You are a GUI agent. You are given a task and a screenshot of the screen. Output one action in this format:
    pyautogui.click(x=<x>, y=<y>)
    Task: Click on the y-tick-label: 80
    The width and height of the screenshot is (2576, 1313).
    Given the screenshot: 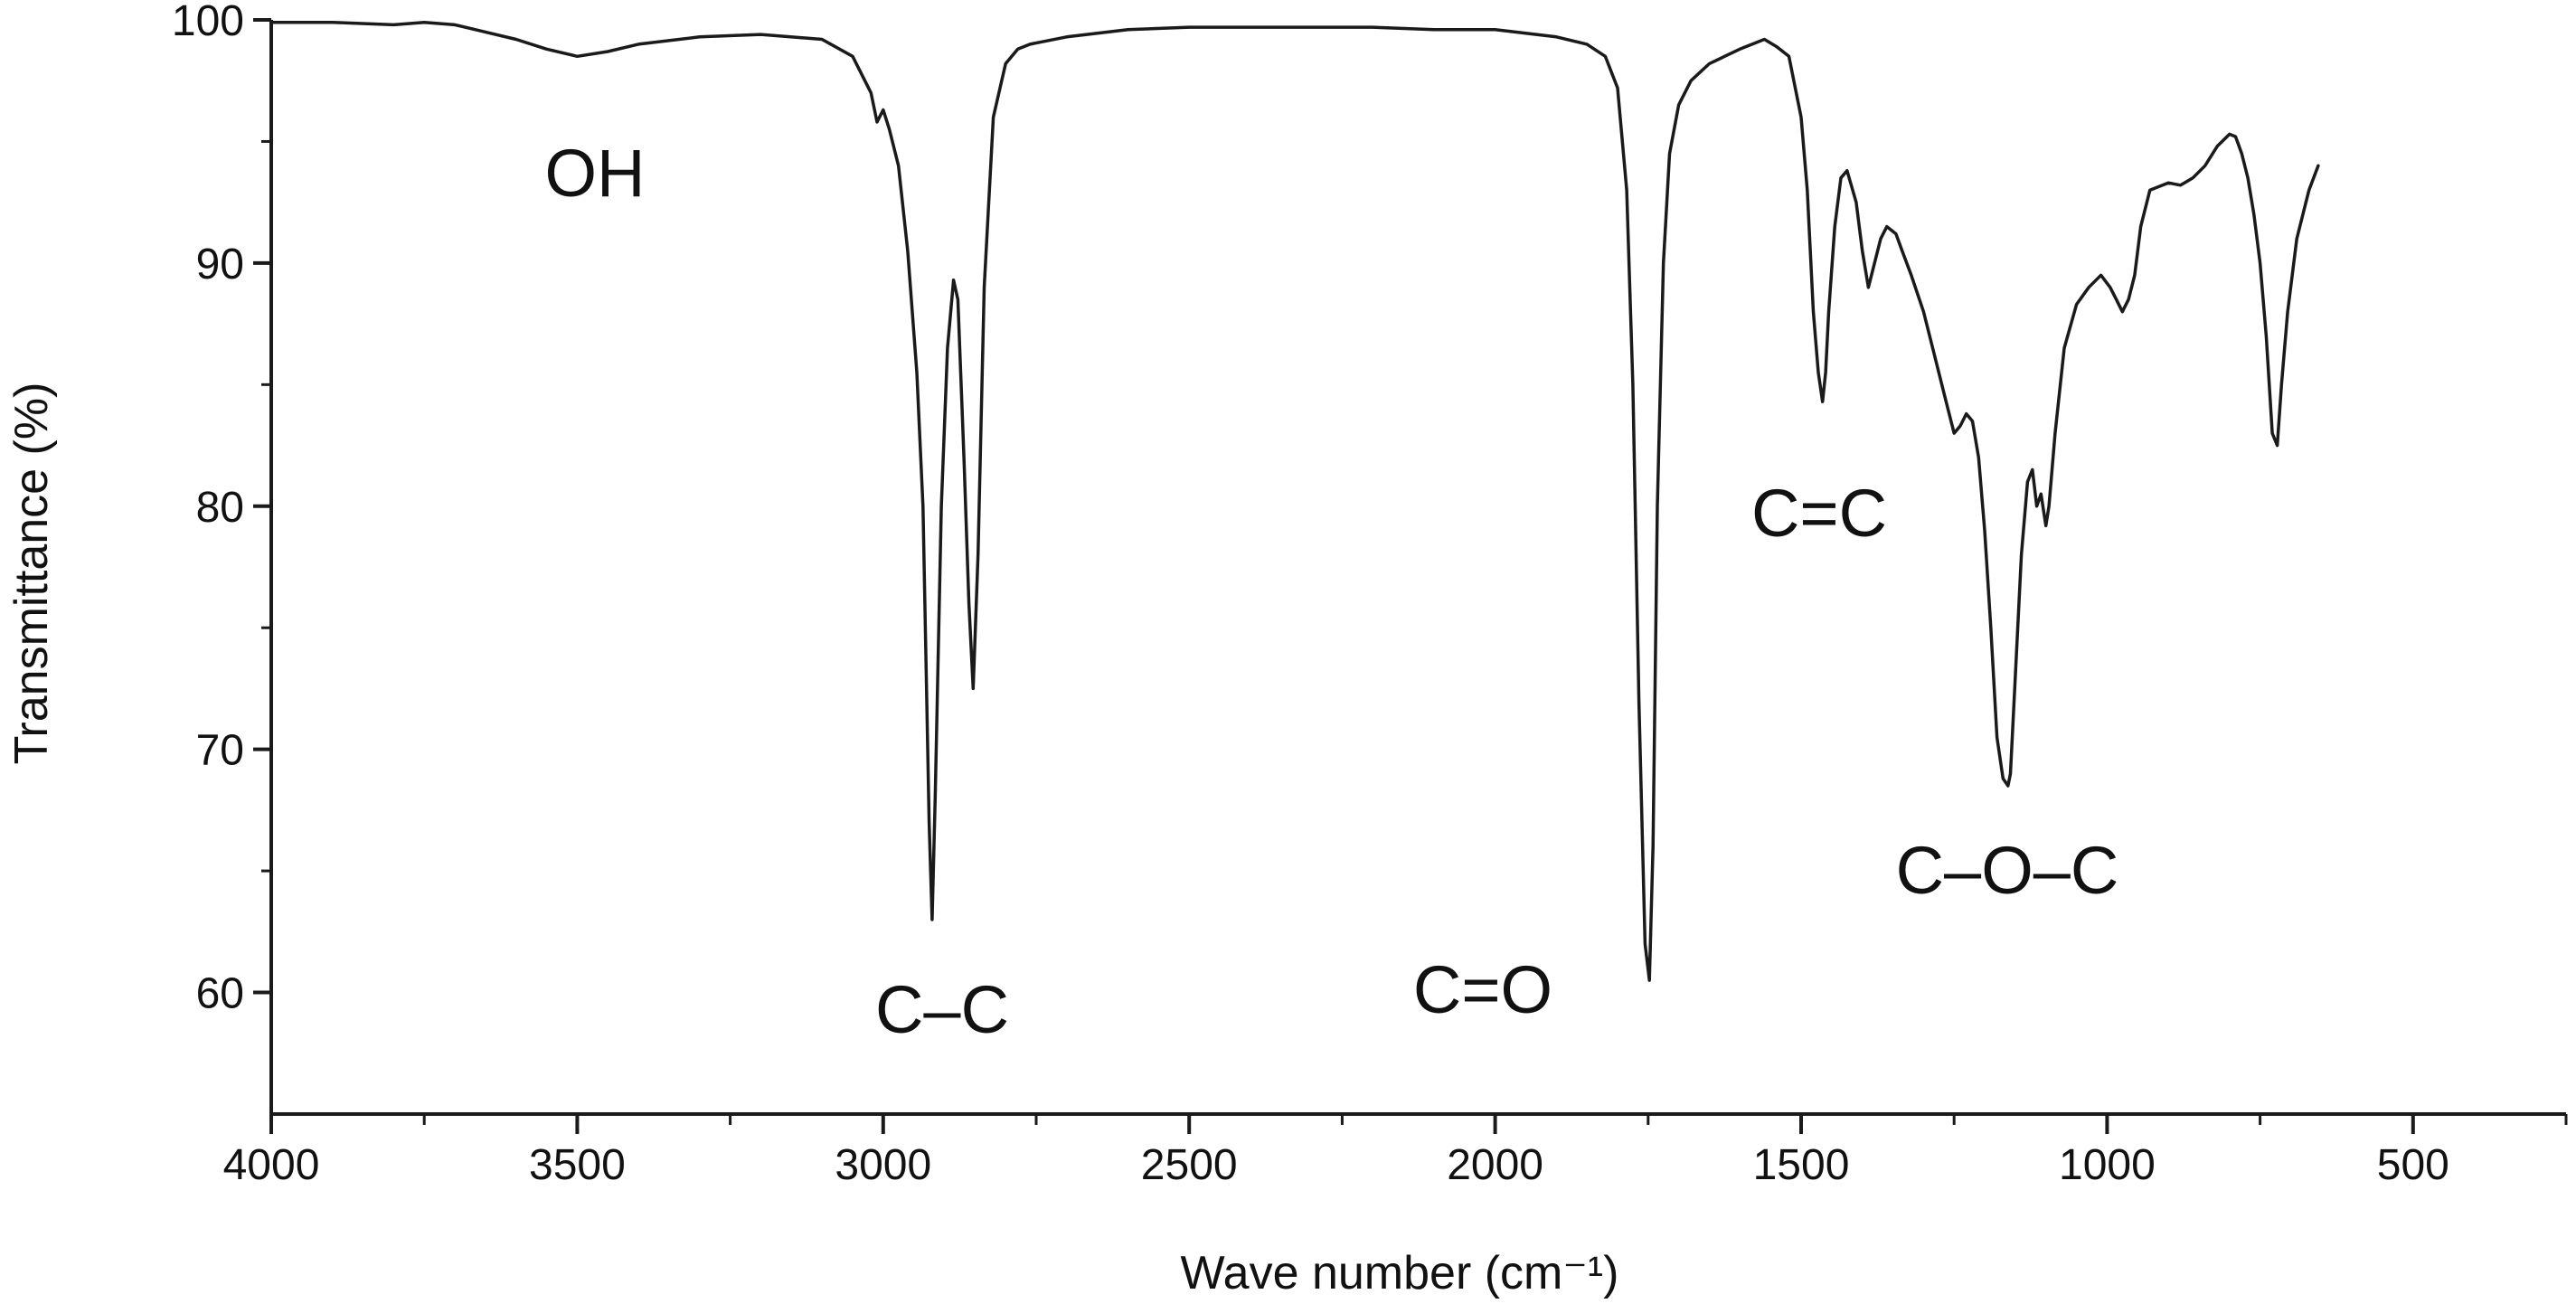 What is the action you would take?
    pyautogui.click(x=220, y=508)
    